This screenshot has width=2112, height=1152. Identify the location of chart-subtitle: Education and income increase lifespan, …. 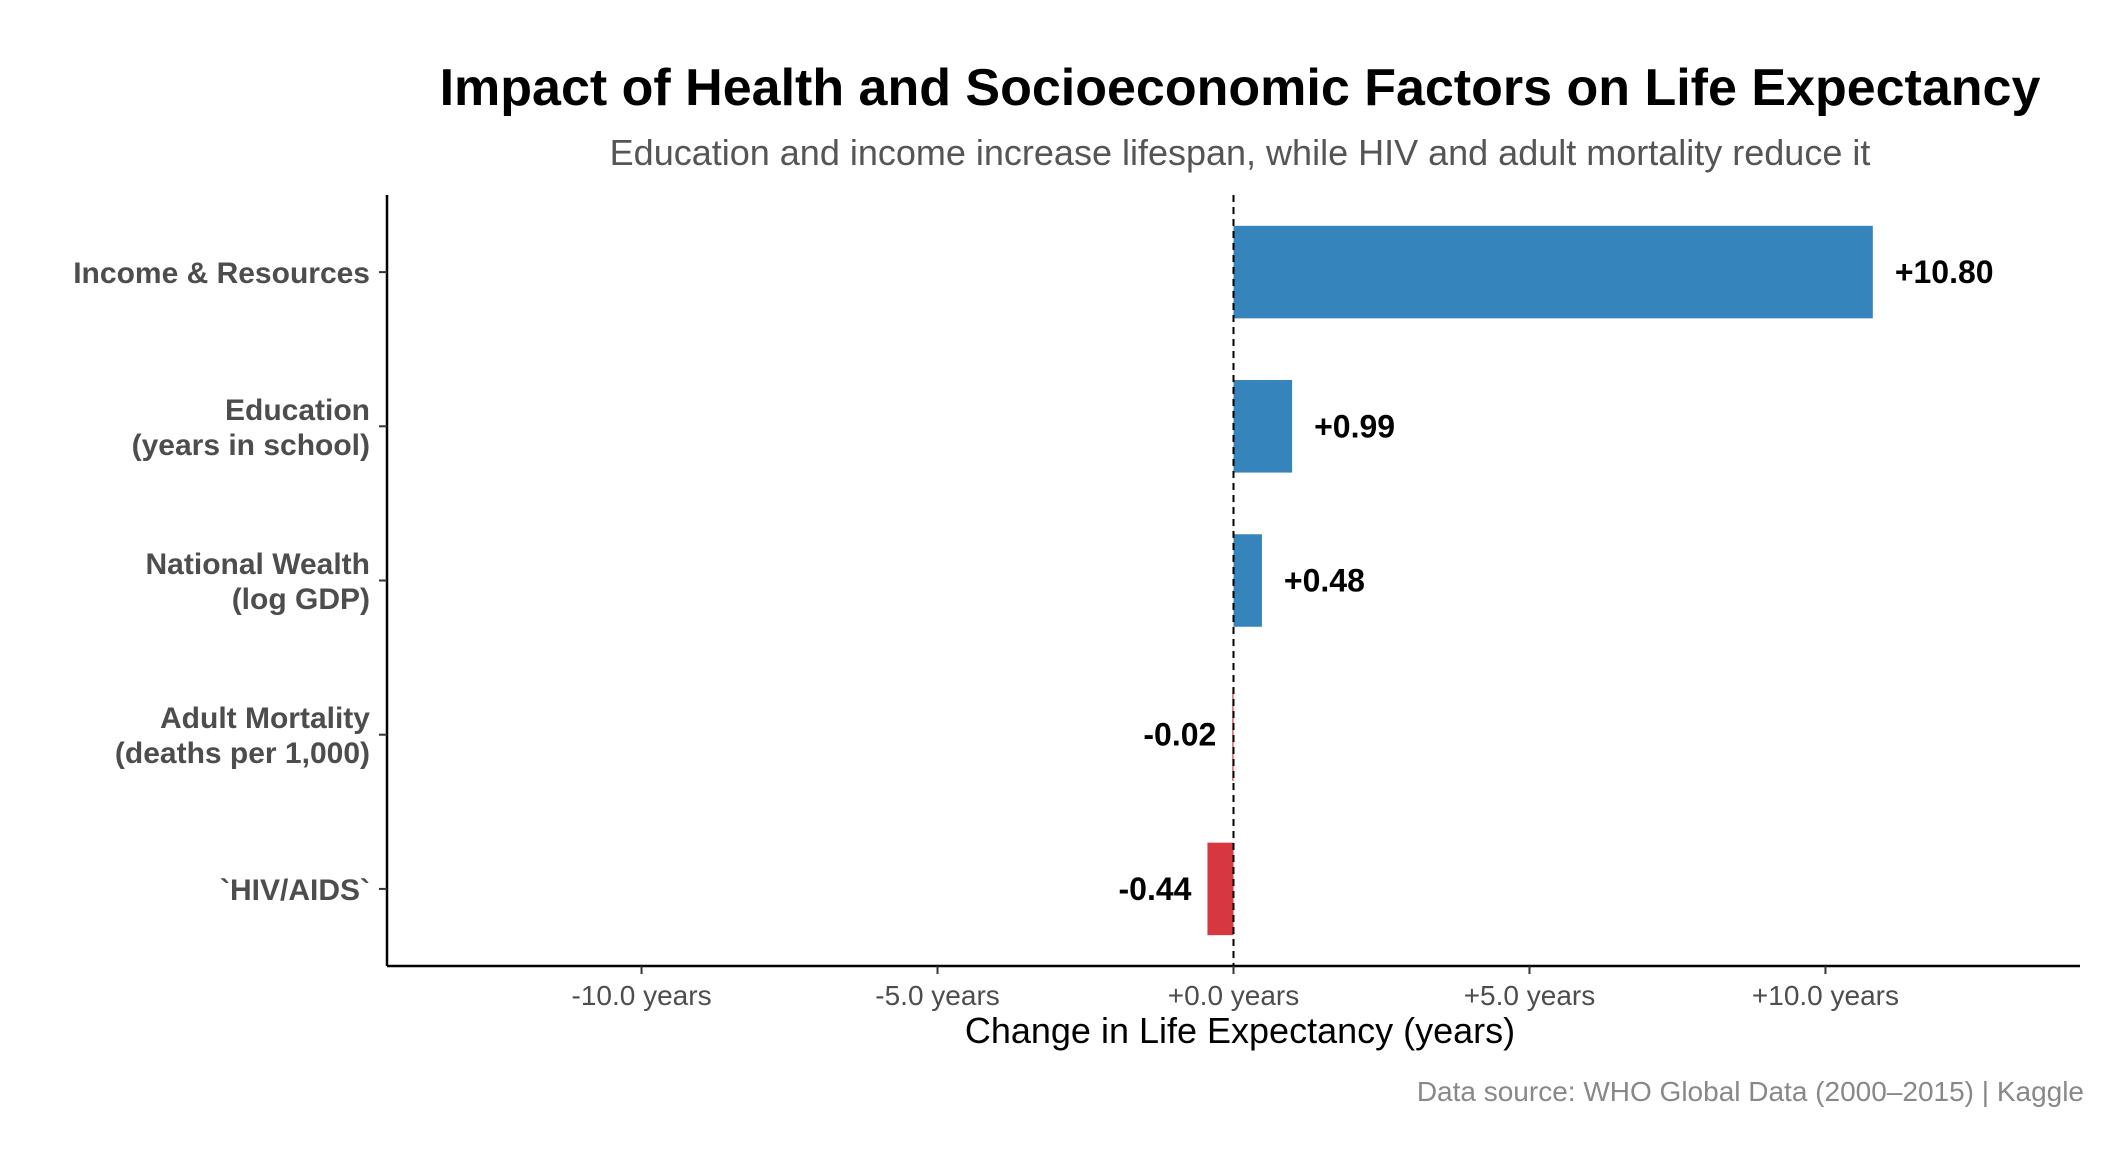
(1240, 152).